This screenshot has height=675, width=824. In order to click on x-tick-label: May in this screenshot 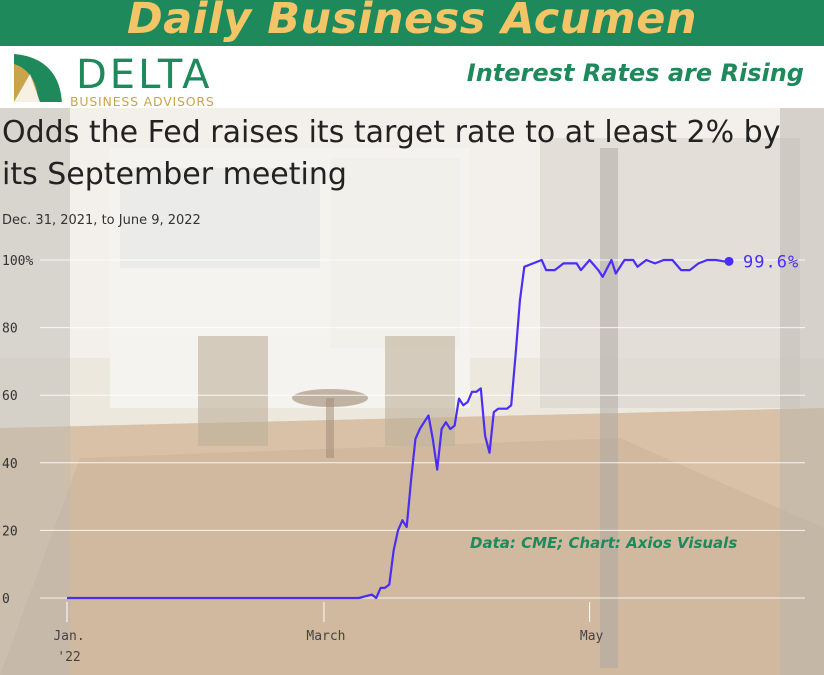, I will do `click(592, 636)`.